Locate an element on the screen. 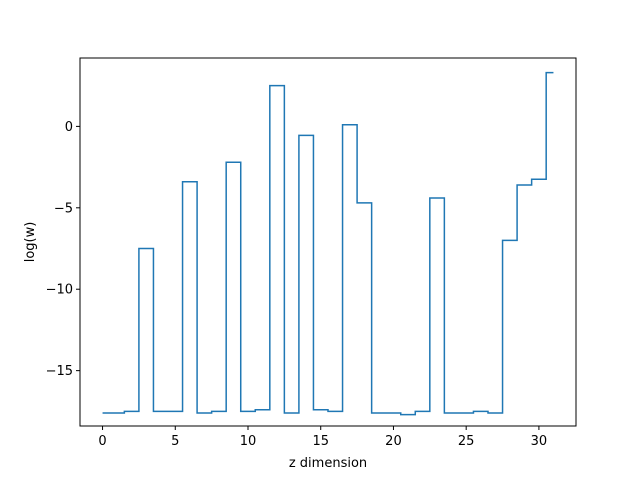 This screenshot has width=640, height=480. x-tick-label: 0 is located at coordinates (102, 441).